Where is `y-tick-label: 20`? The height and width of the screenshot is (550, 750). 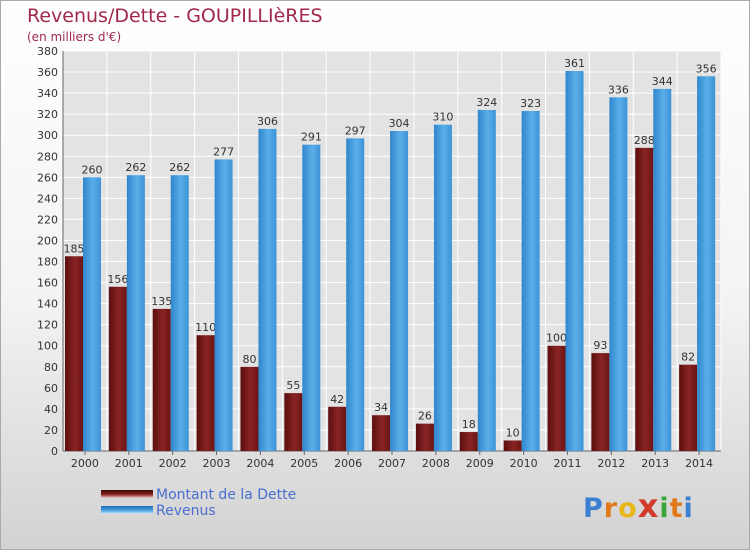 y-tick-label: 20 is located at coordinates (51, 430).